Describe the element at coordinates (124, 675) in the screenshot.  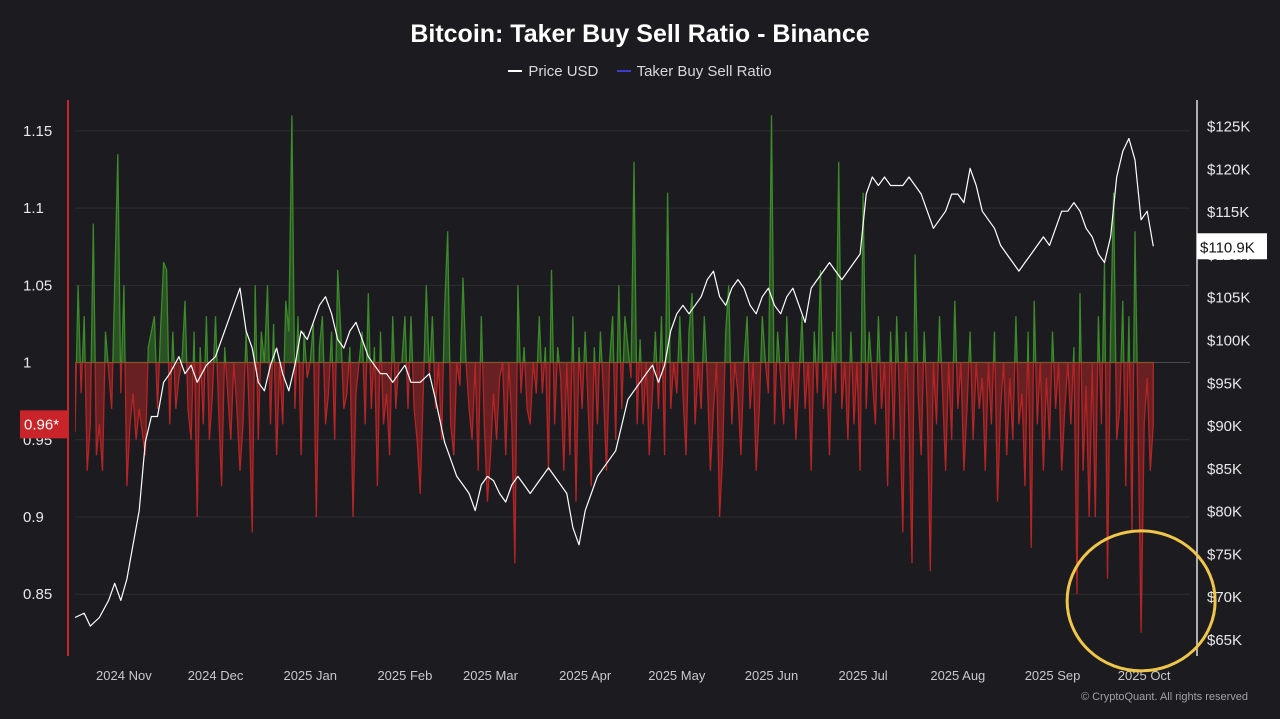
I see `x-tick-label-0: 2024 Nov` at that location.